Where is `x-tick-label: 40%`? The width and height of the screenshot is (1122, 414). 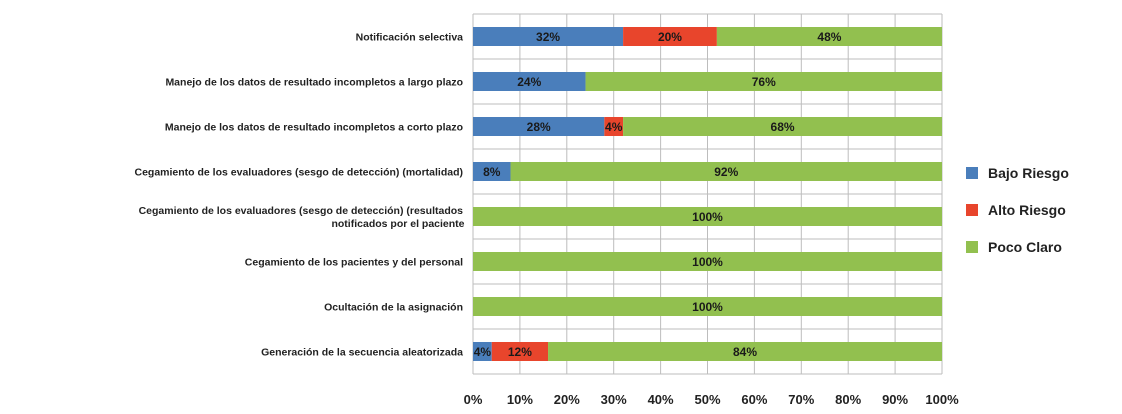 x-tick-label: 40% is located at coordinates (661, 399).